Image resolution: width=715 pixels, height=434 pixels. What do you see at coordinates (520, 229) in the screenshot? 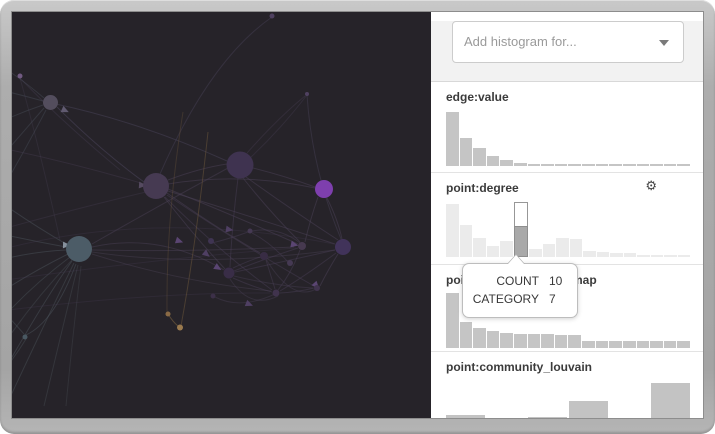
I see `histogram-bar-selected` at bounding box center [520, 229].